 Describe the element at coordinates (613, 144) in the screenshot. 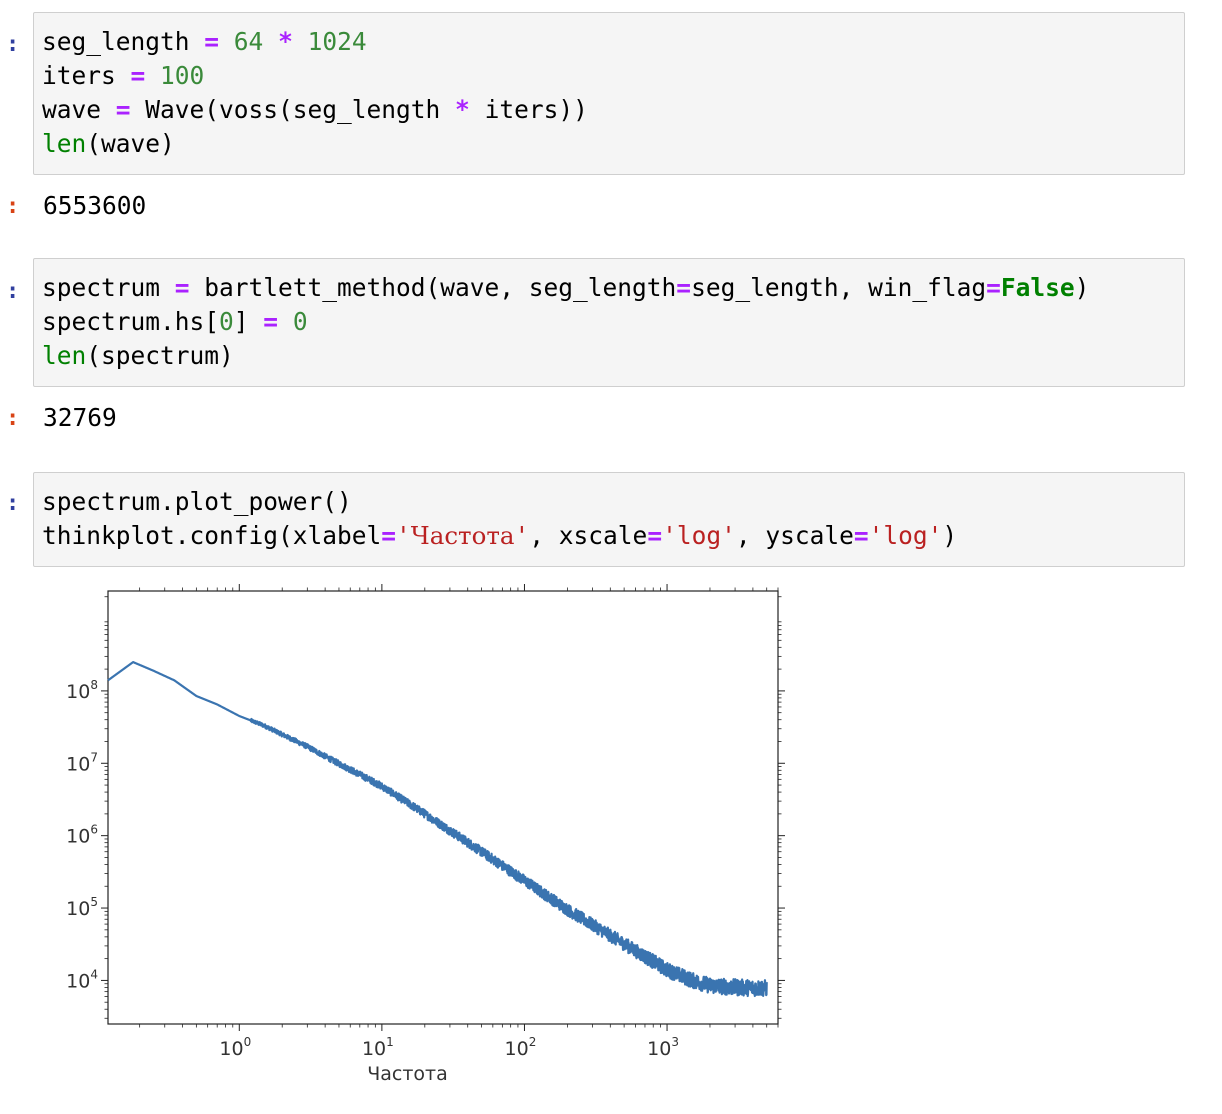

I see `code-line: len(wave)` at that location.